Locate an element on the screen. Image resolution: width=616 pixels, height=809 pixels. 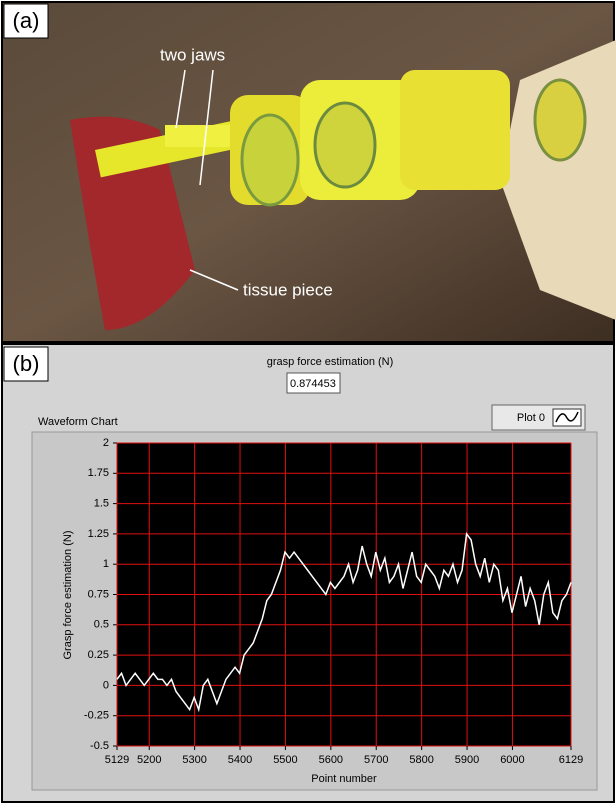
panel-label: (b) is located at coordinates (26, 363).